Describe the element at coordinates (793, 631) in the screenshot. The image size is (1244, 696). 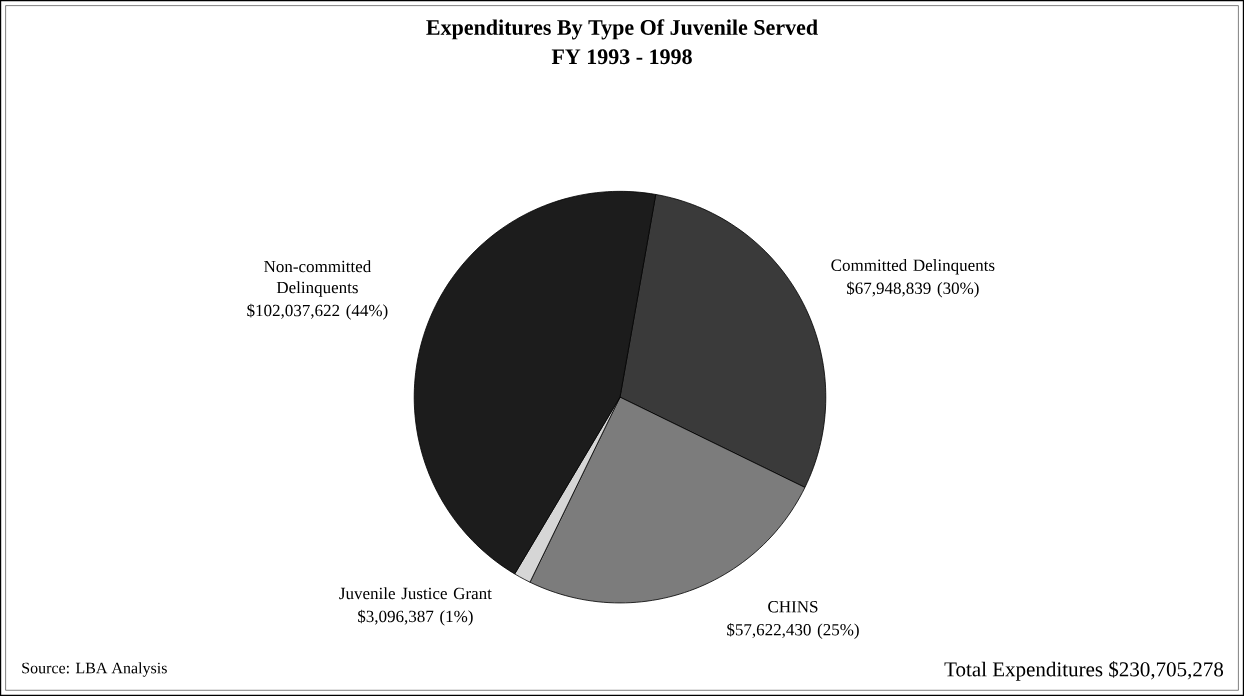
I see `data-label: $57,622,430 (25%)` at that location.